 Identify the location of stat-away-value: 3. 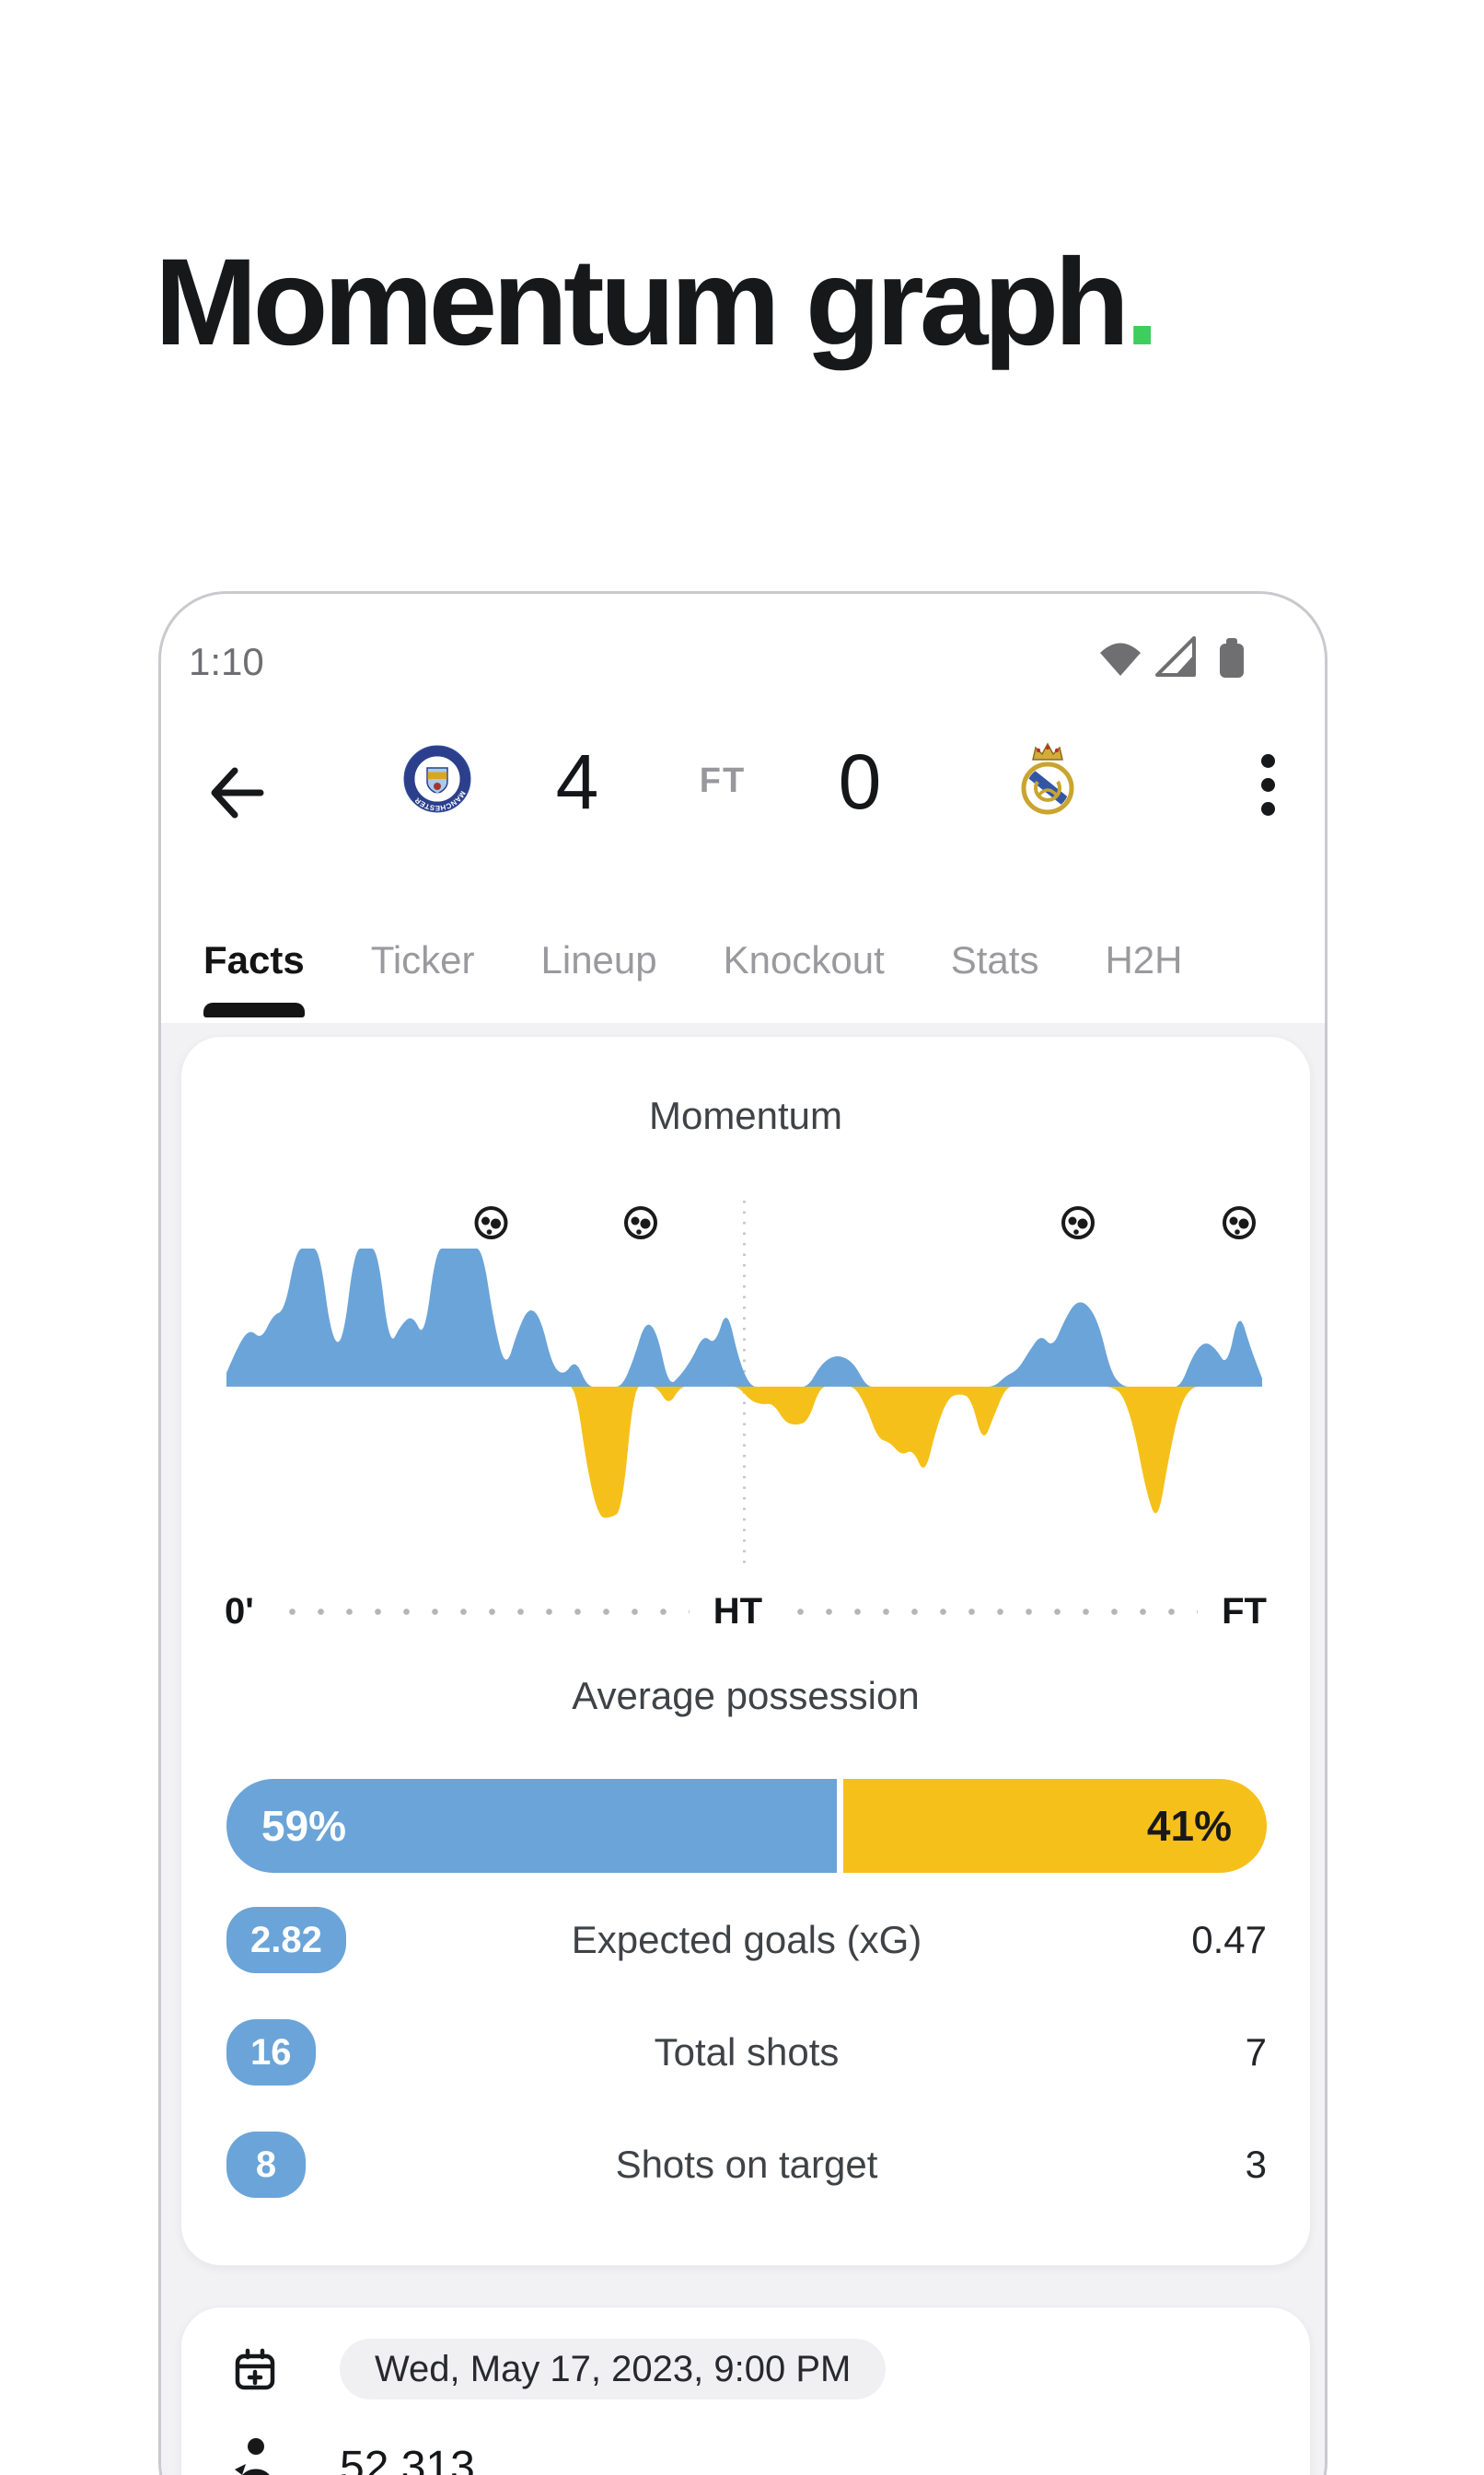
(1256, 2165).